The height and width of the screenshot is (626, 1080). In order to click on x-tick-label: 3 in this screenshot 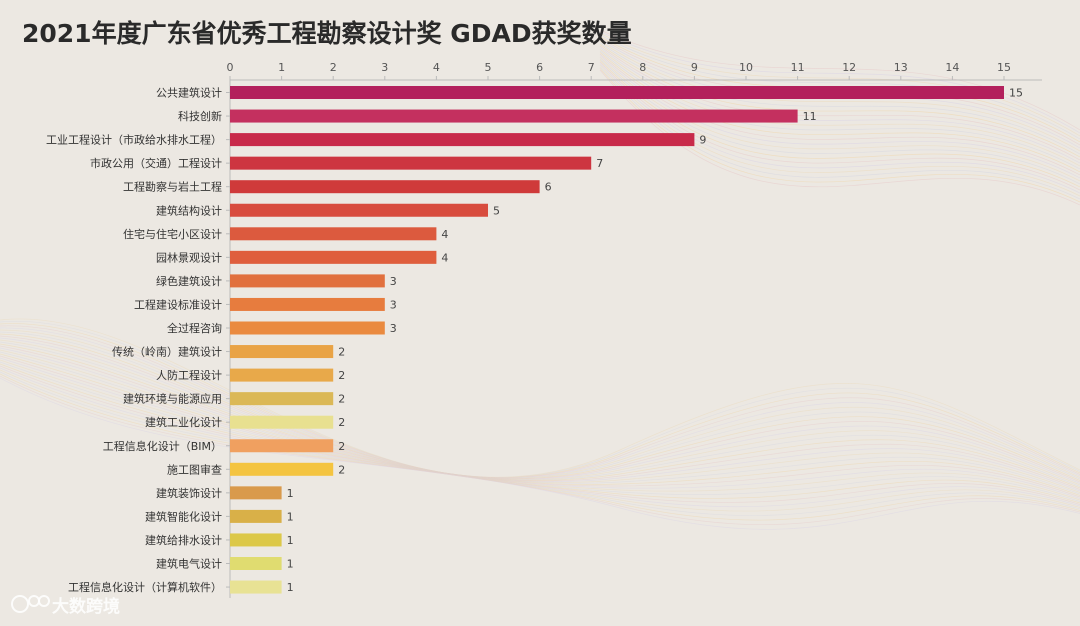, I will do `click(384, 67)`.